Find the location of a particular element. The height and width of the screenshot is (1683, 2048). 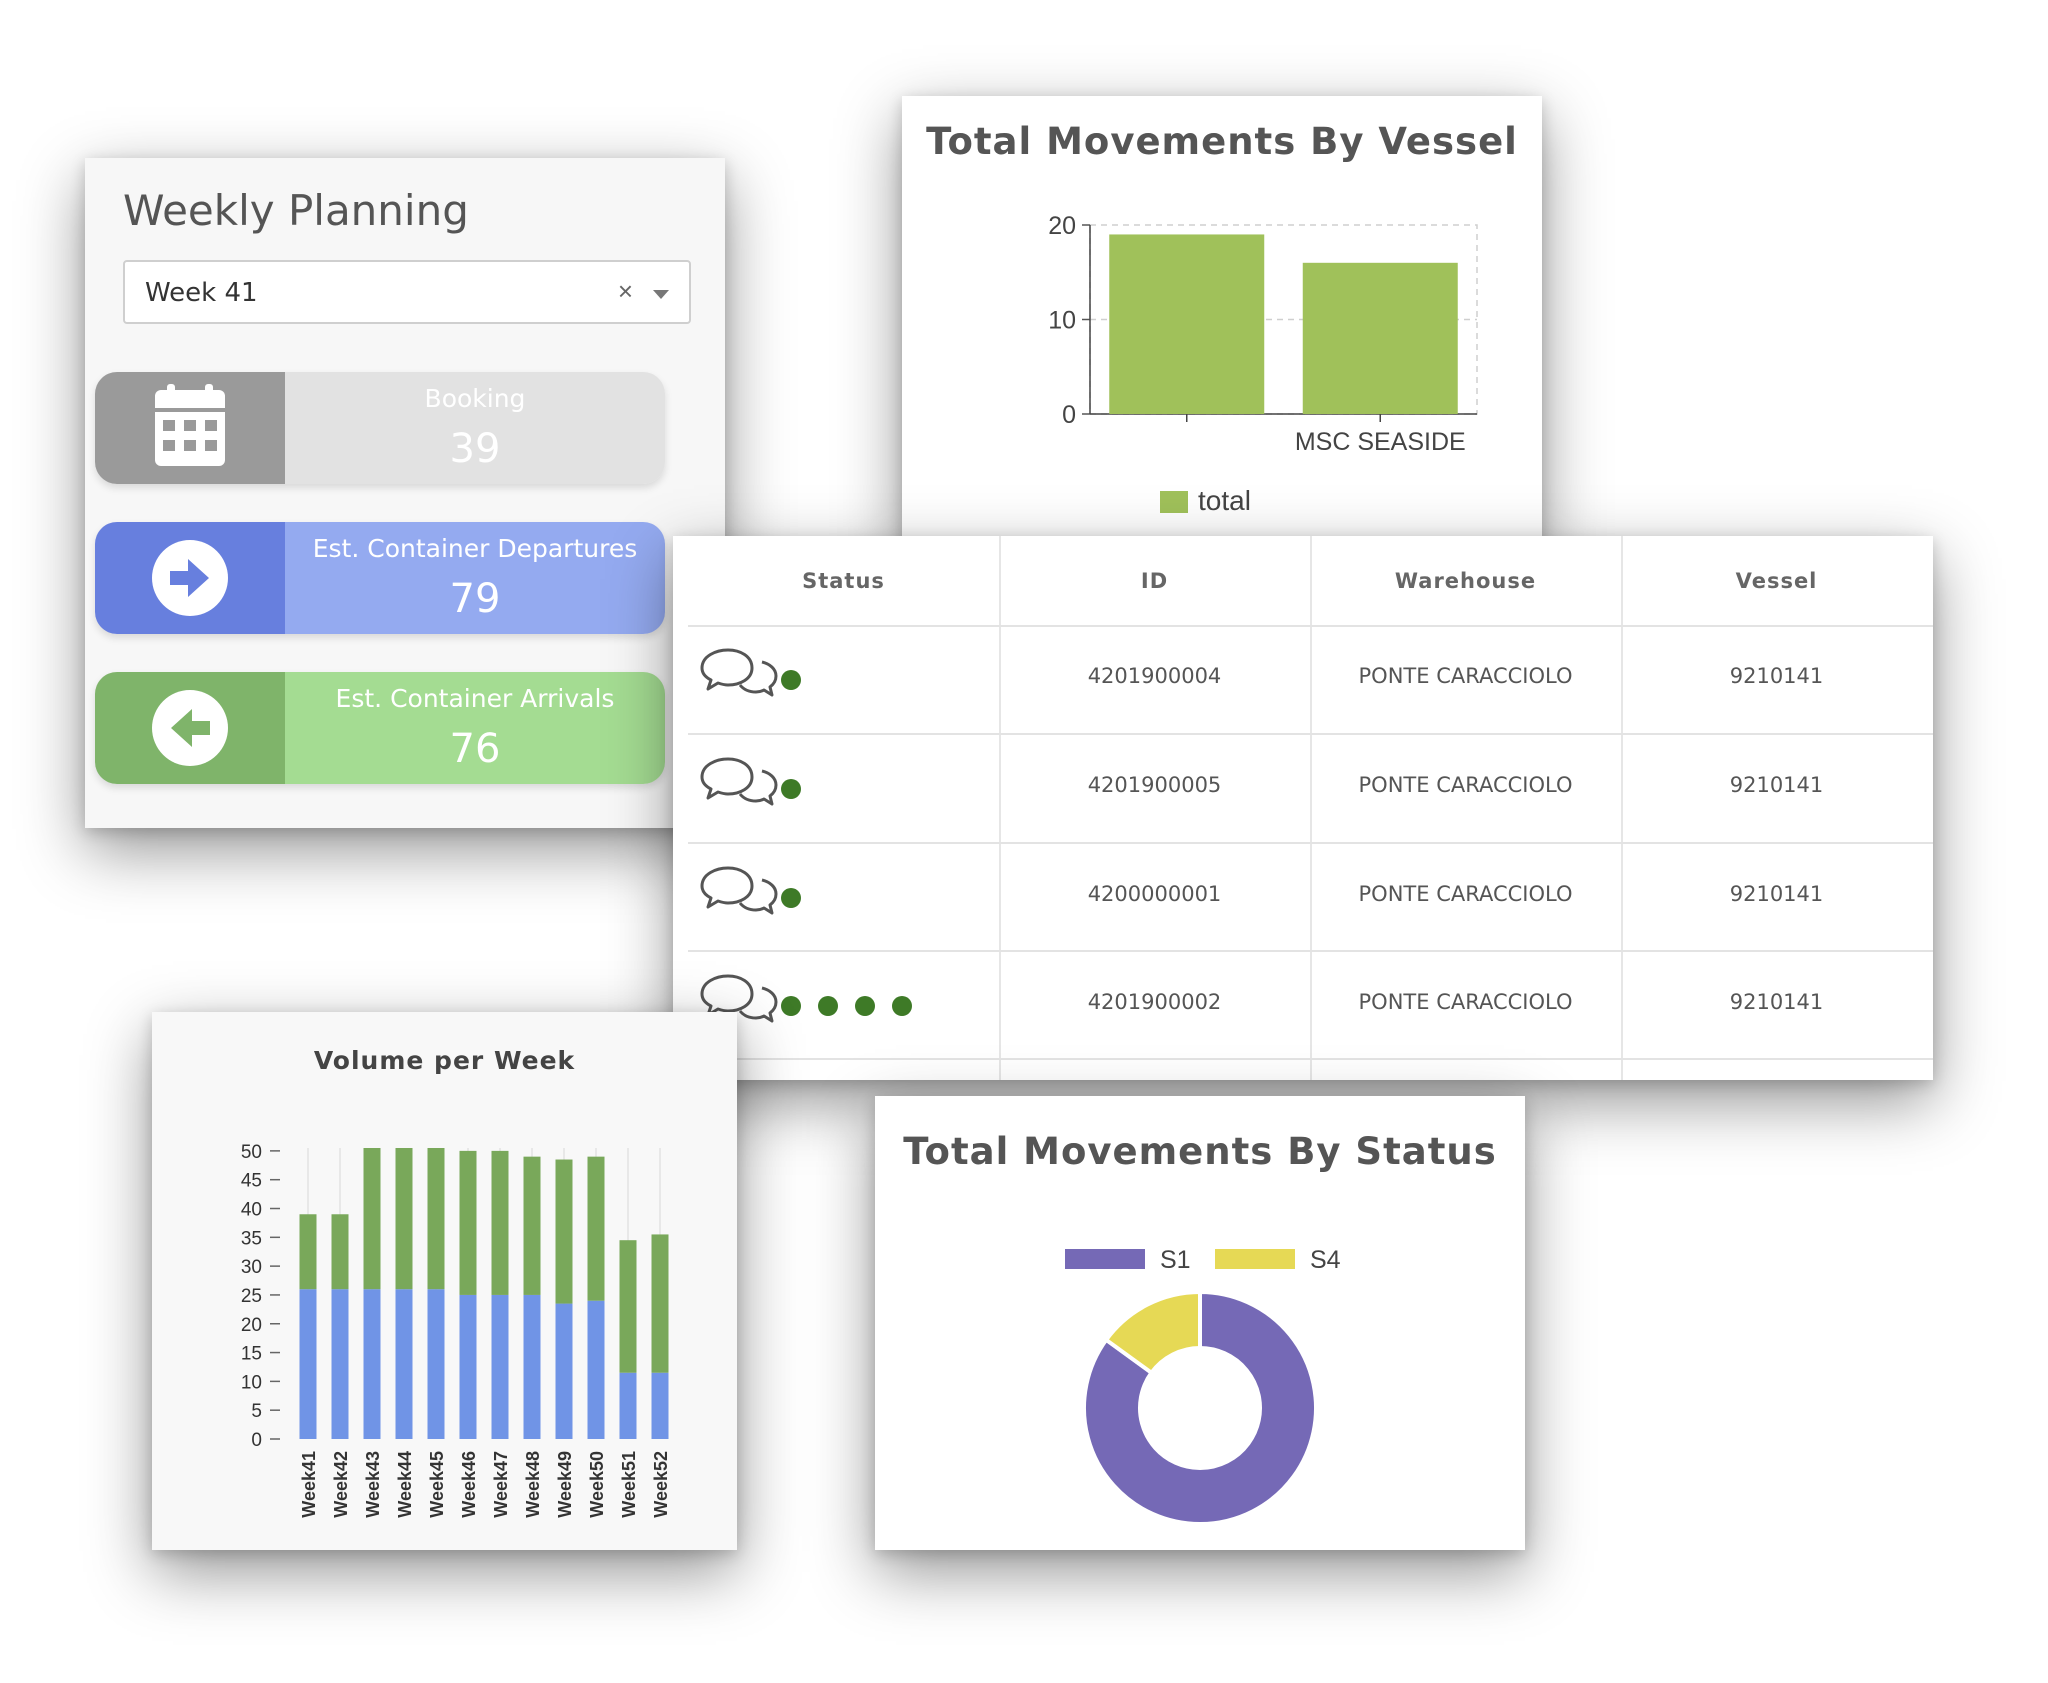

volume-x-tick-label: Week44 is located at coordinates (405, 1484).